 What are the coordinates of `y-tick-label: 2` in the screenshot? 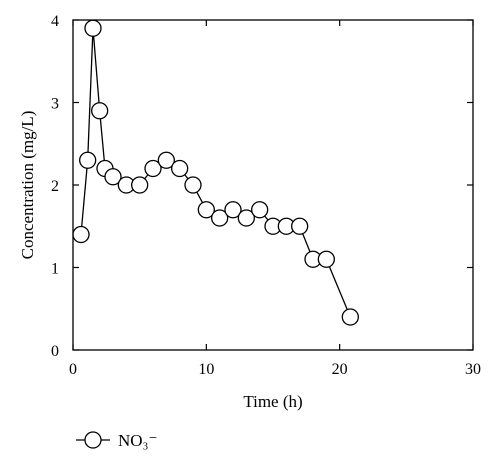 It's located at (55, 186).